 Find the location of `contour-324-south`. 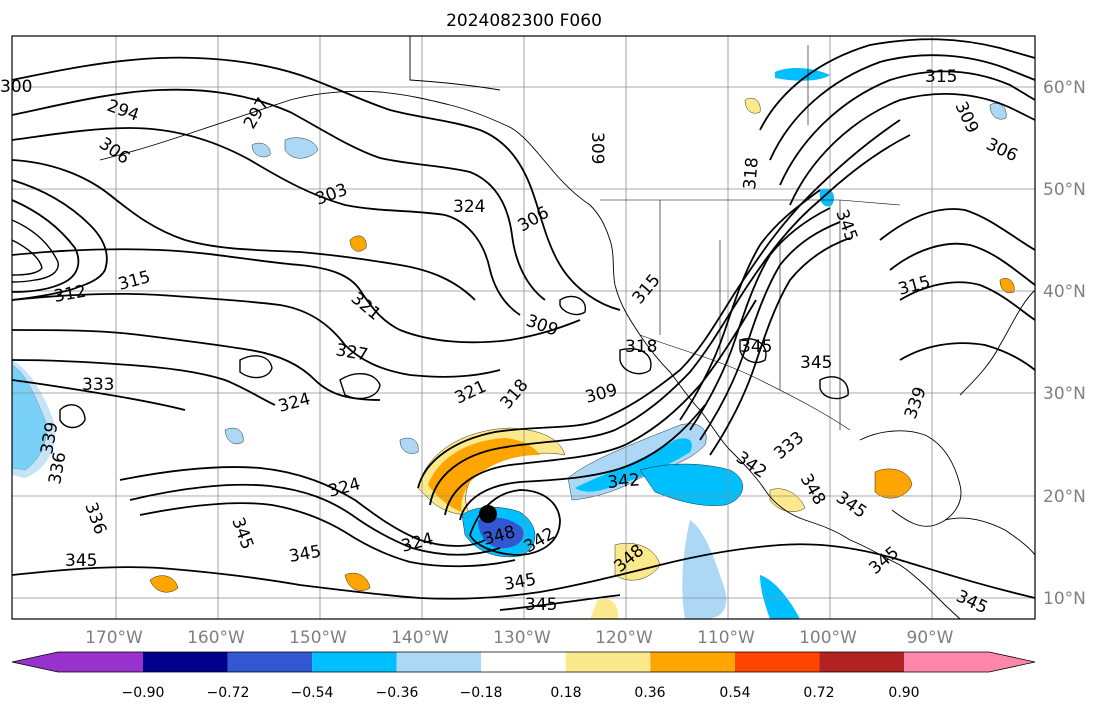

contour-324-south is located at coordinates (302, 506).